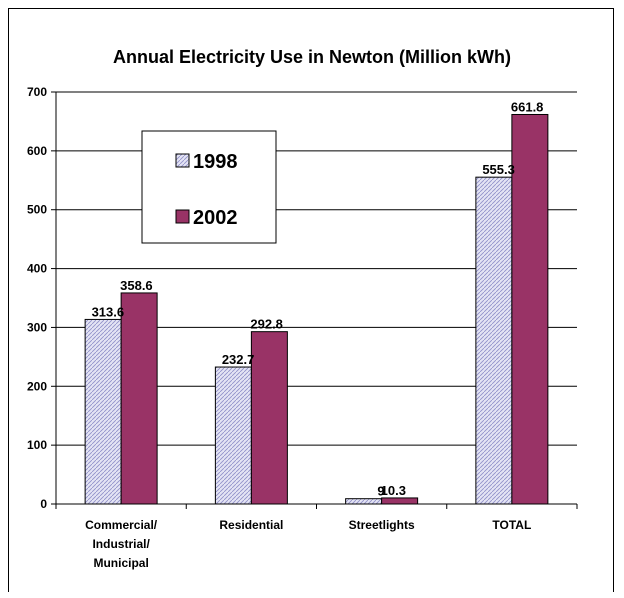 Image resolution: width=624 pixels, height=598 pixels. I want to click on data-label: 292.8, so click(266, 324).